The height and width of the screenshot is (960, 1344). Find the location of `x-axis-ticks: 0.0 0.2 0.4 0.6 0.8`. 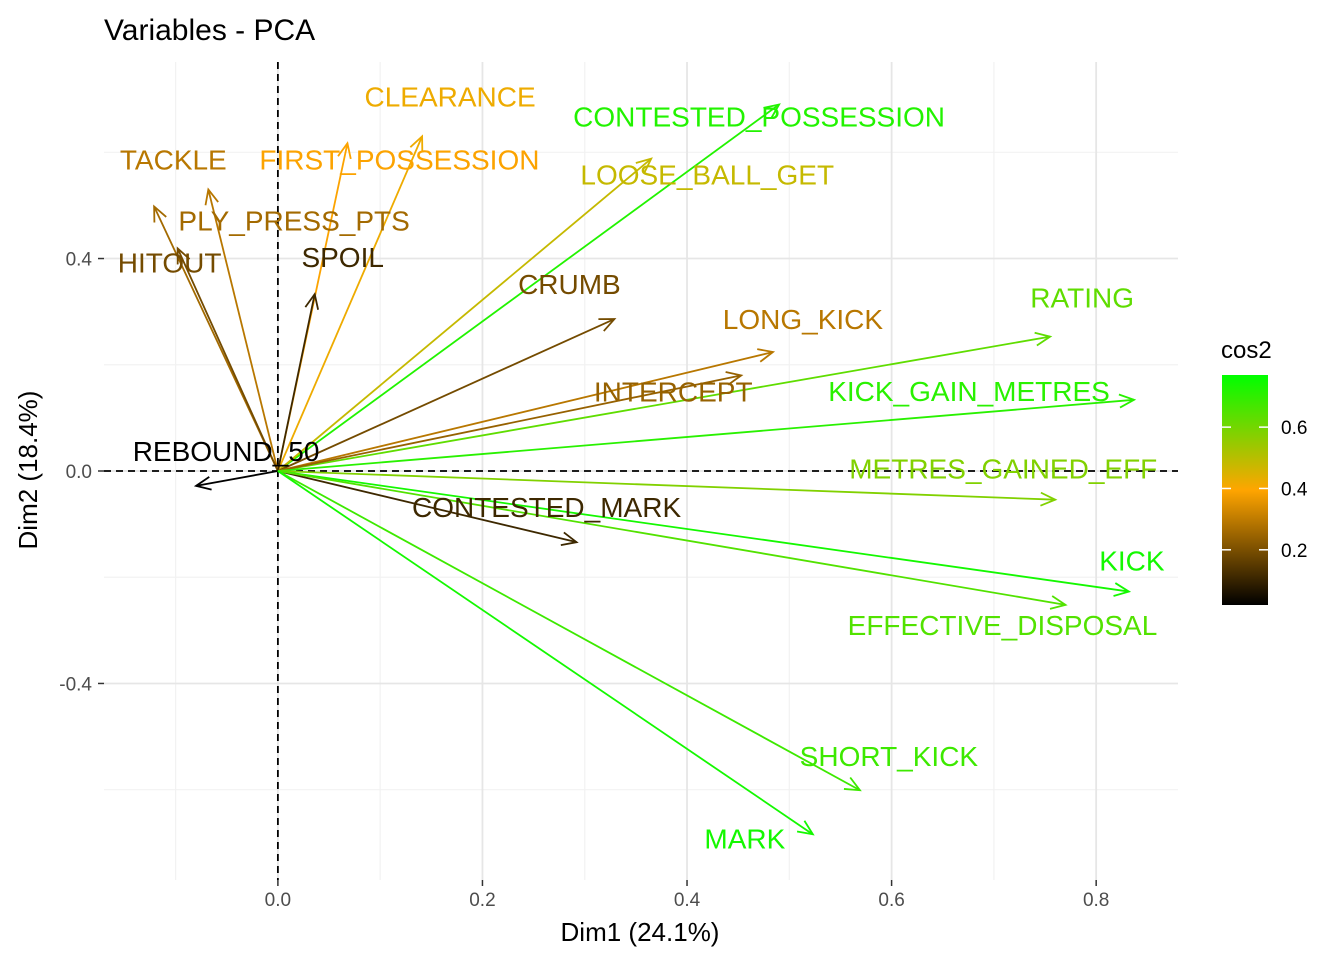

x-axis-ticks: 0.0 0.2 0.4 0.6 0.8 is located at coordinates (687, 895).